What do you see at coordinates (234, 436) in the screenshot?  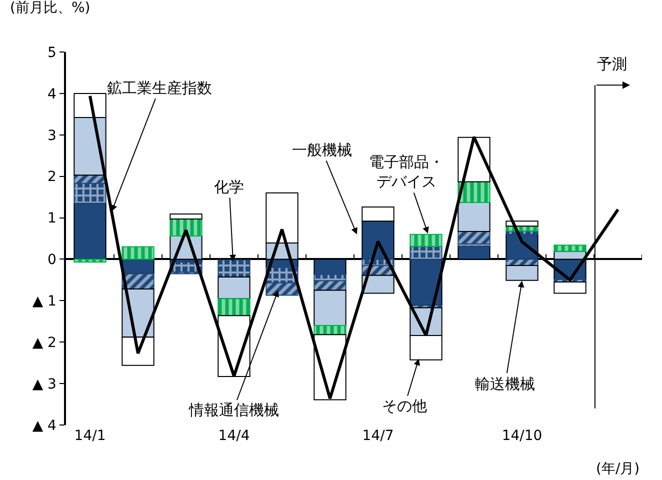 I see `x-tick-label: 14/4` at bounding box center [234, 436].